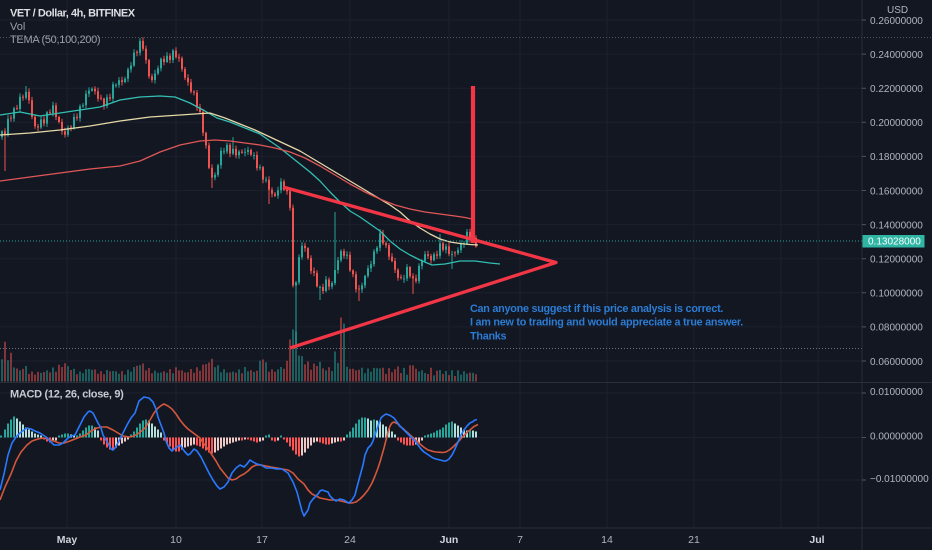 The image size is (932, 550). Describe the element at coordinates (896, 436) in the screenshot. I see `svg-text: 0.00000000` at that location.